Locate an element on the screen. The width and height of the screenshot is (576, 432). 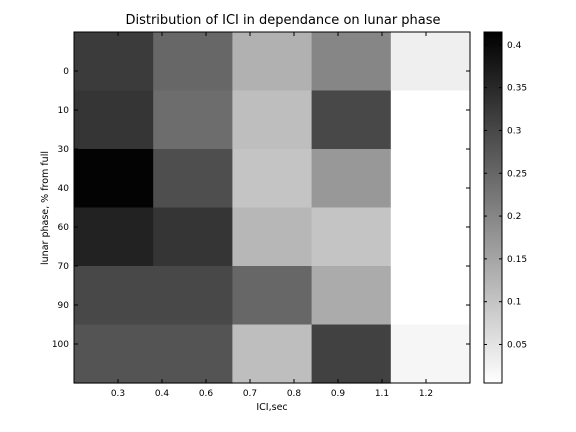
colorbar-tick-label: 0.1 is located at coordinates (514, 303).